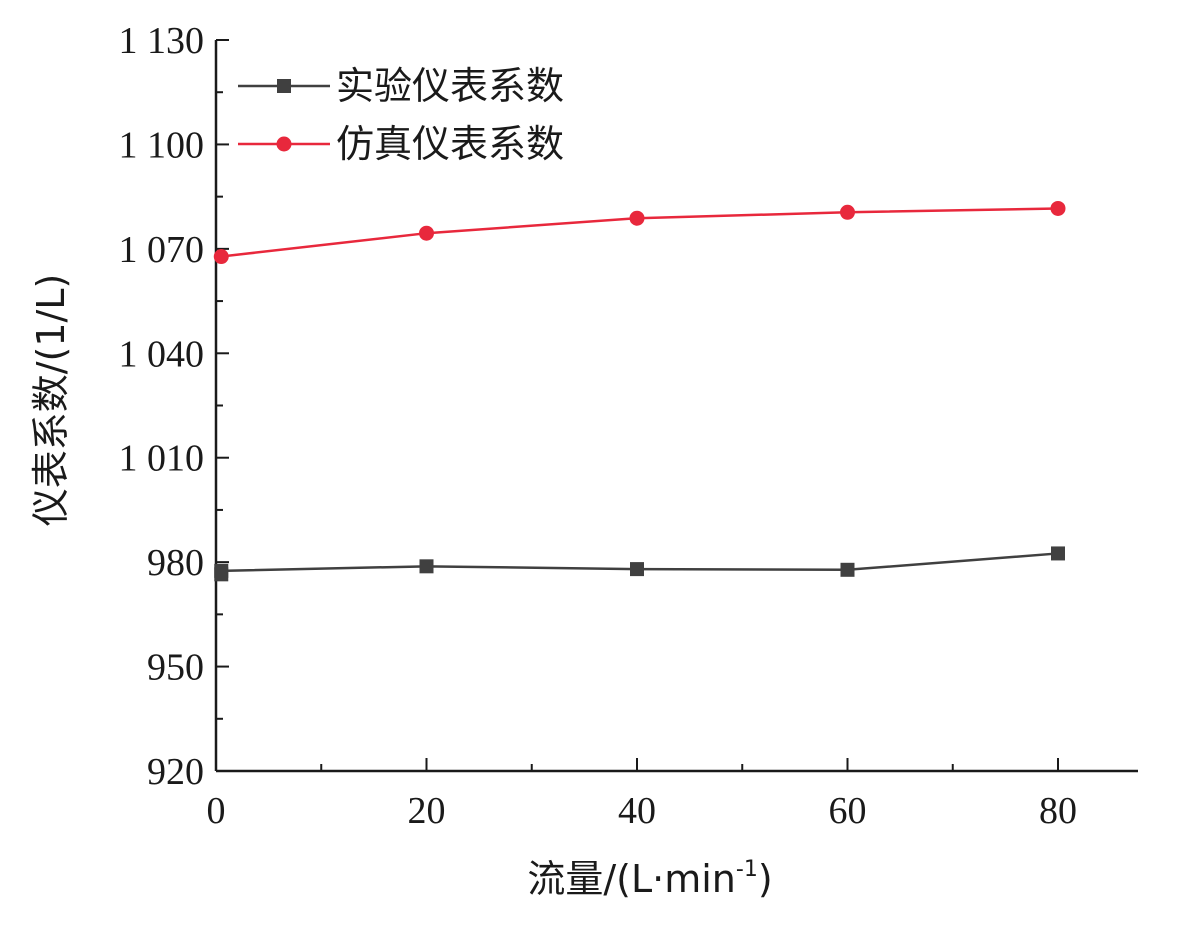  I want to click on y-axis-title: 仪表系数/(1/L), so click(51, 400).